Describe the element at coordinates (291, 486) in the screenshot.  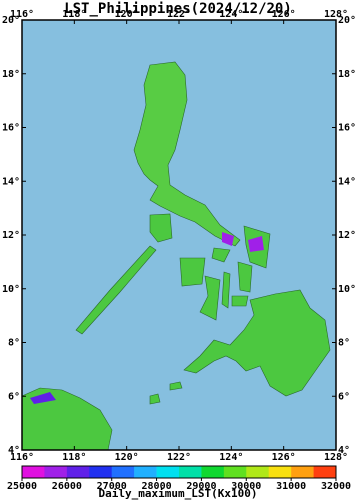
I see `colorbar-tick-label: 31000` at that location.